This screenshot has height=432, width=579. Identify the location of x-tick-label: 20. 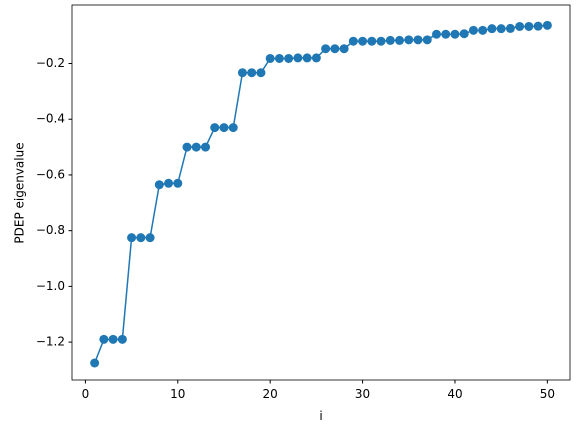
(270, 394).